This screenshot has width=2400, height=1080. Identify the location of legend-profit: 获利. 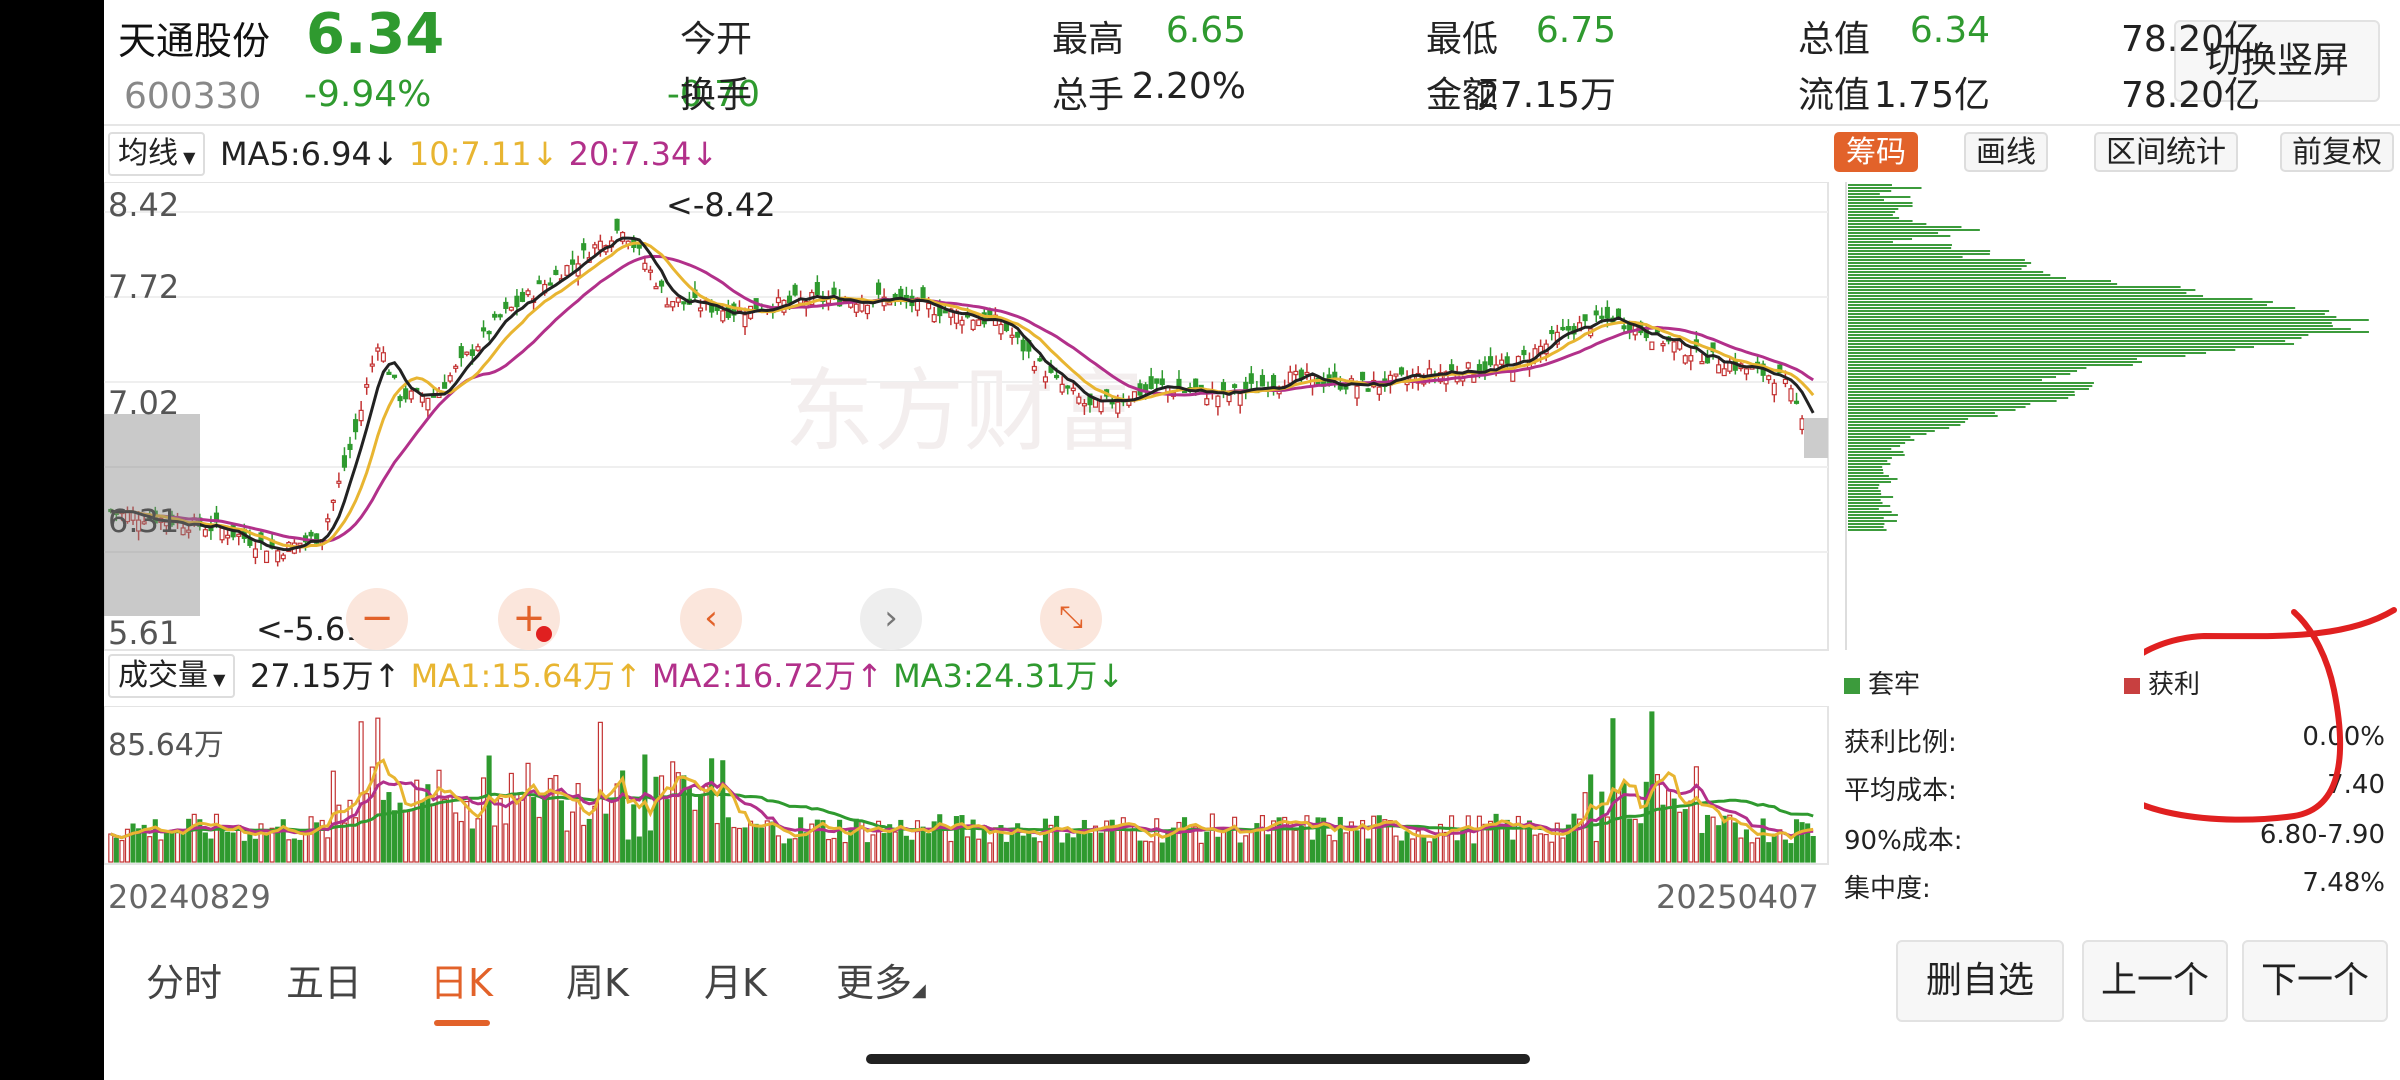
(2162, 682).